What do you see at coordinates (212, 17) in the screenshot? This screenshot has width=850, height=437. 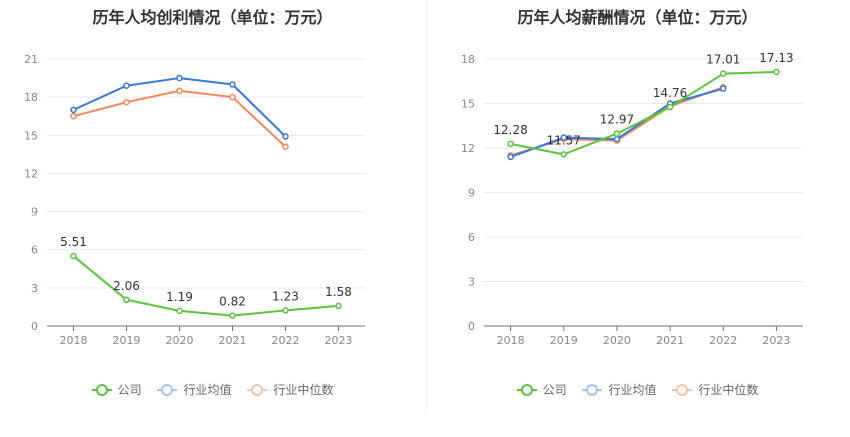 I see `chart-title: 历年人均创利情况（单位：万元）` at bounding box center [212, 17].